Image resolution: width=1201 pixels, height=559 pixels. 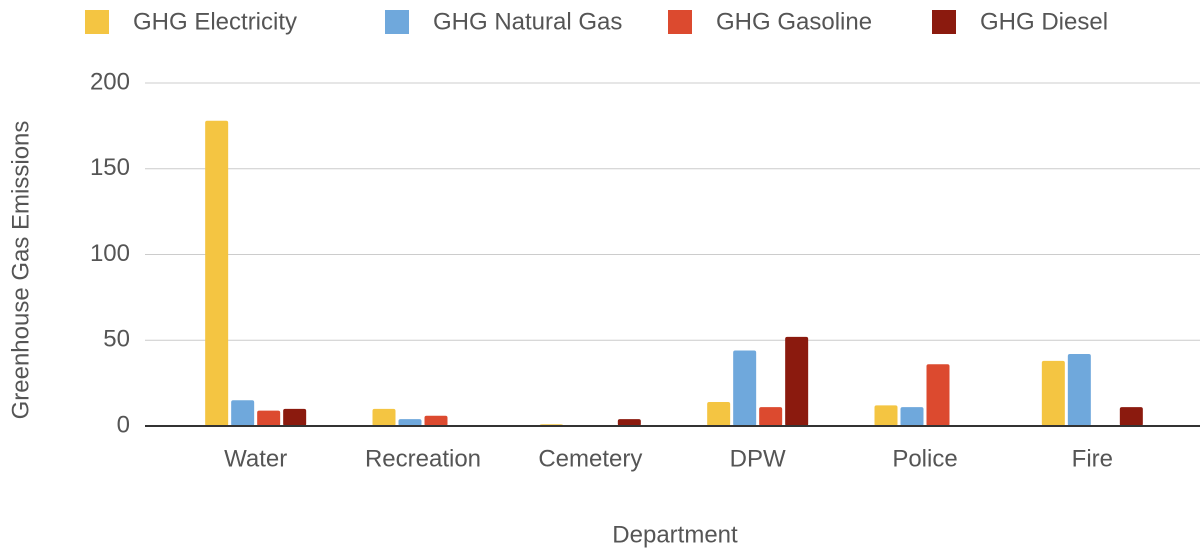 I want to click on x-axis-title: Department, so click(x=675, y=534).